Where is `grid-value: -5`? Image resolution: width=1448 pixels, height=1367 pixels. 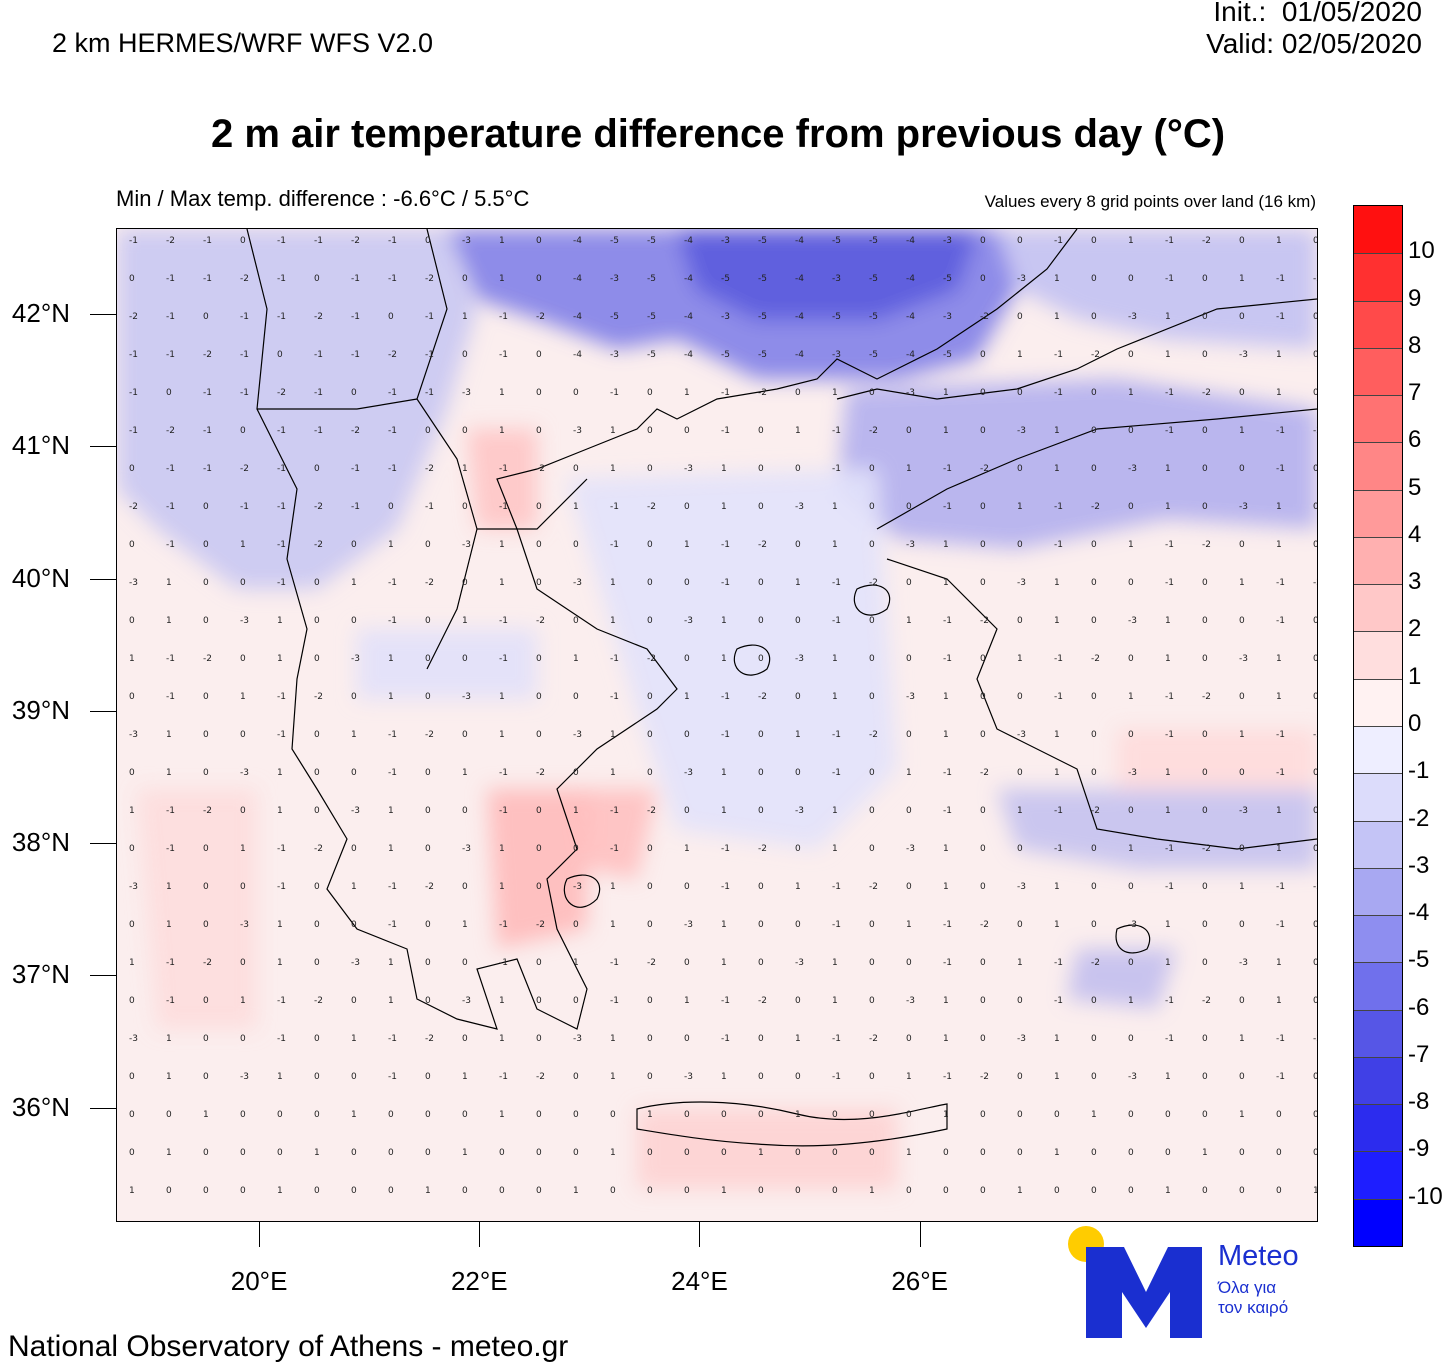
grid-value: -5 is located at coordinates (873, 279).